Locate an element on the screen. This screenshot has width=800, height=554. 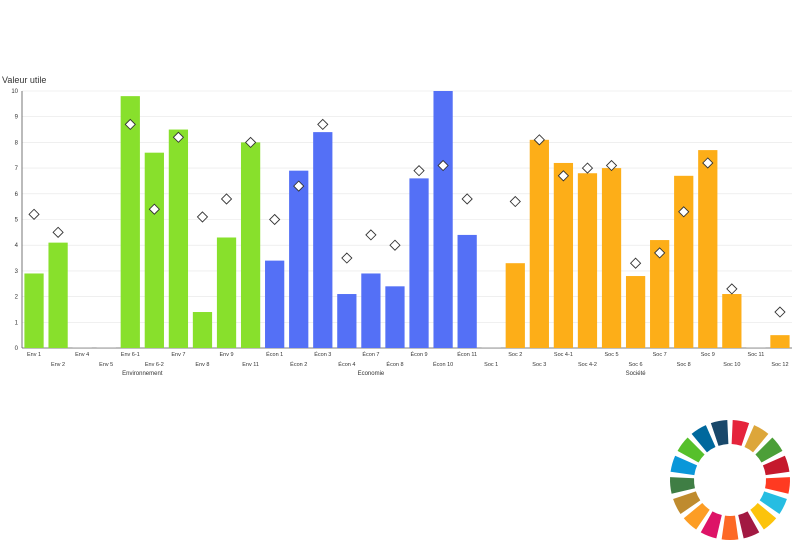
bar-Env 9 is located at coordinates (226, 292).